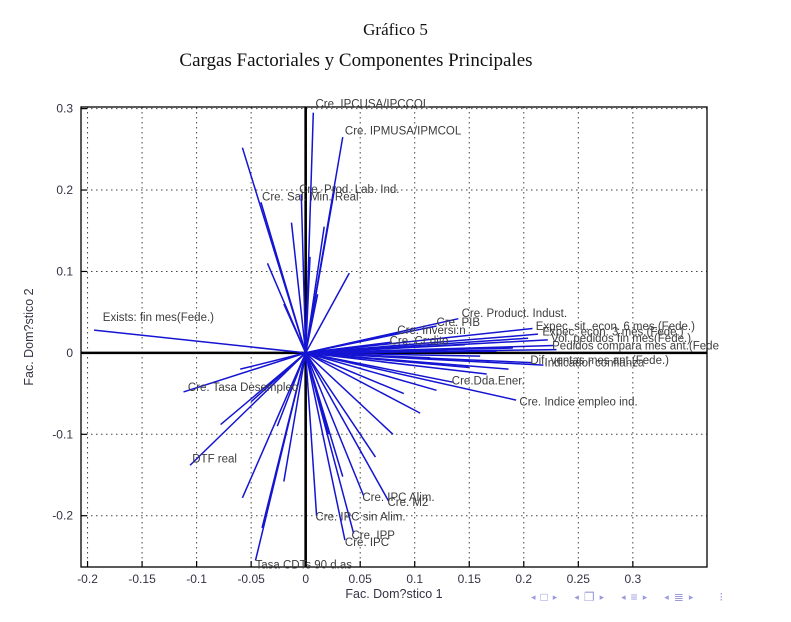 This screenshot has height=622, width=791. What do you see at coordinates (360, 518) in the screenshot?
I see `vector-label: Cre. IPC sin Alim.` at bounding box center [360, 518].